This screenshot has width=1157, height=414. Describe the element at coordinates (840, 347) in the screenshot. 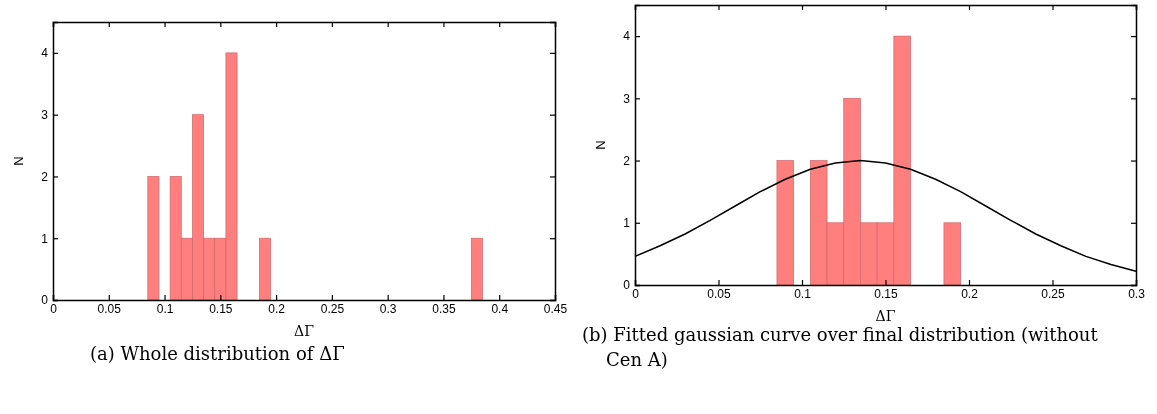

I see `text: (b) Fitted gaussian curve over final distribution (without Cen A)` at that location.